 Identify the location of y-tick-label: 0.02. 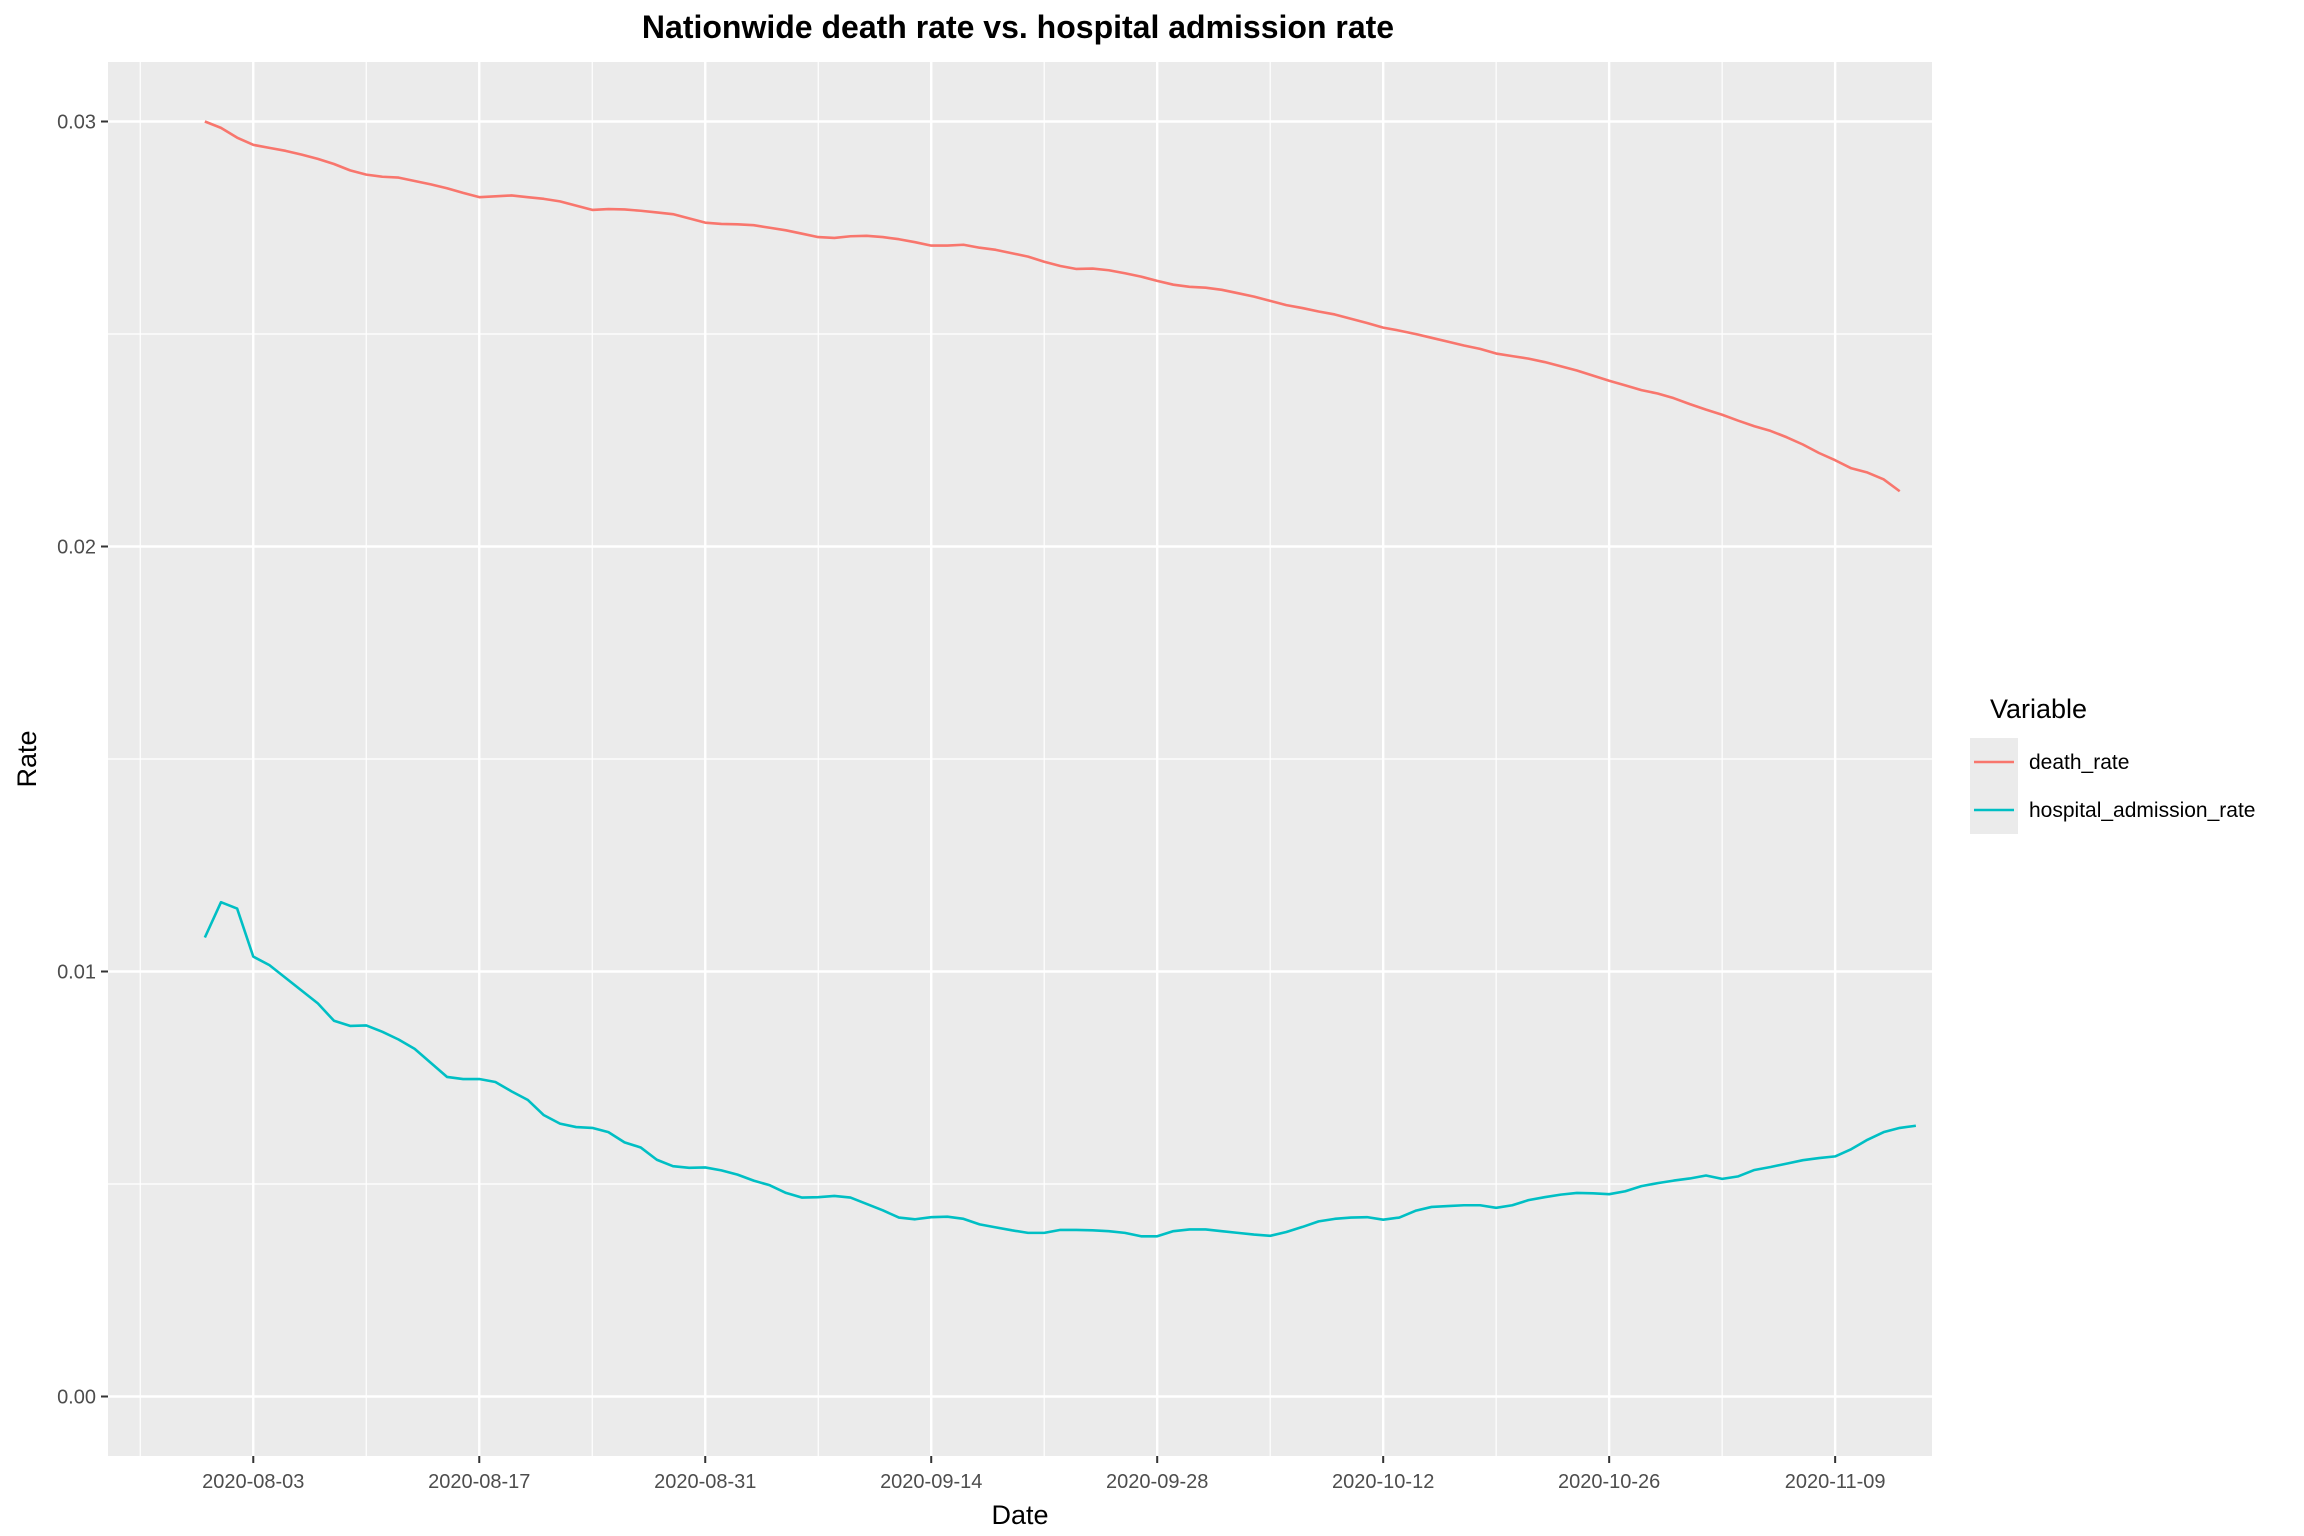
(76, 548).